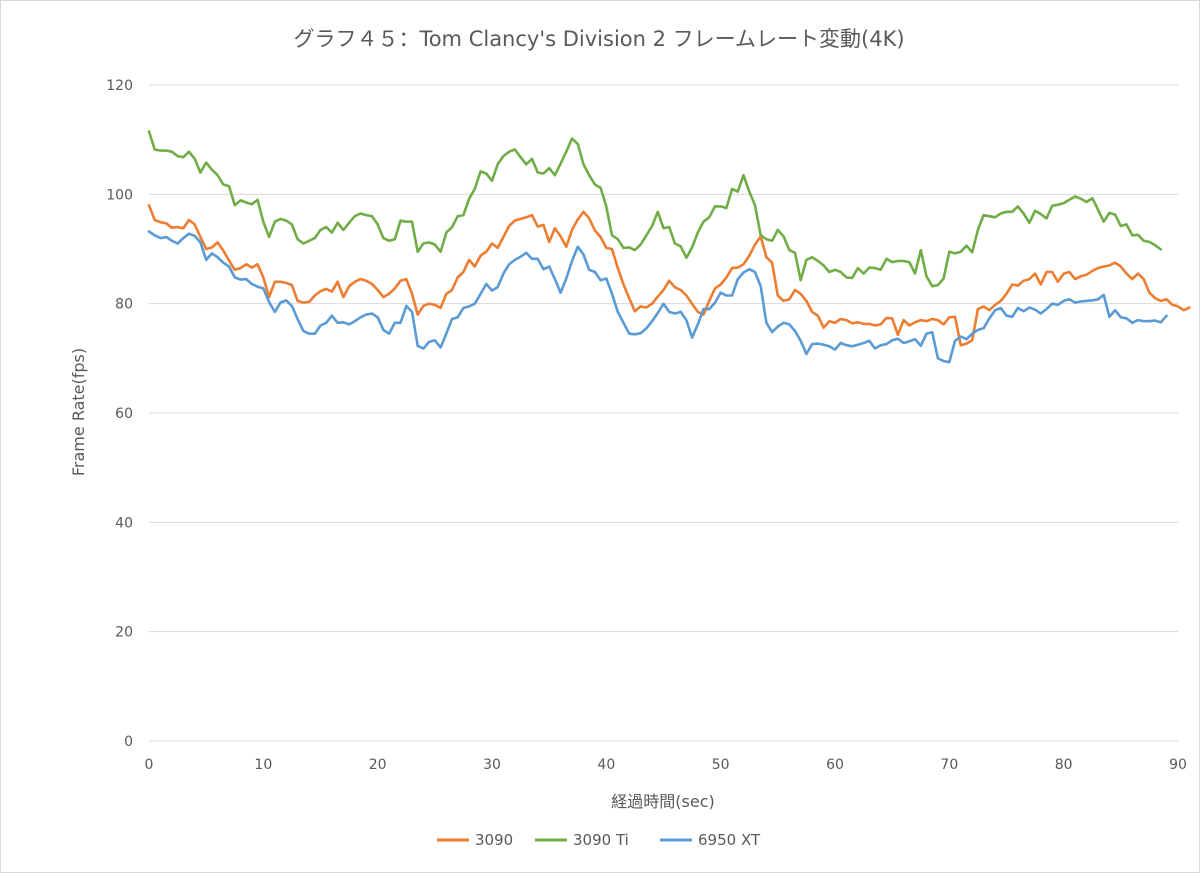 This screenshot has width=1200, height=873. I want to click on legend-item: 3090 Ti, so click(582, 840).